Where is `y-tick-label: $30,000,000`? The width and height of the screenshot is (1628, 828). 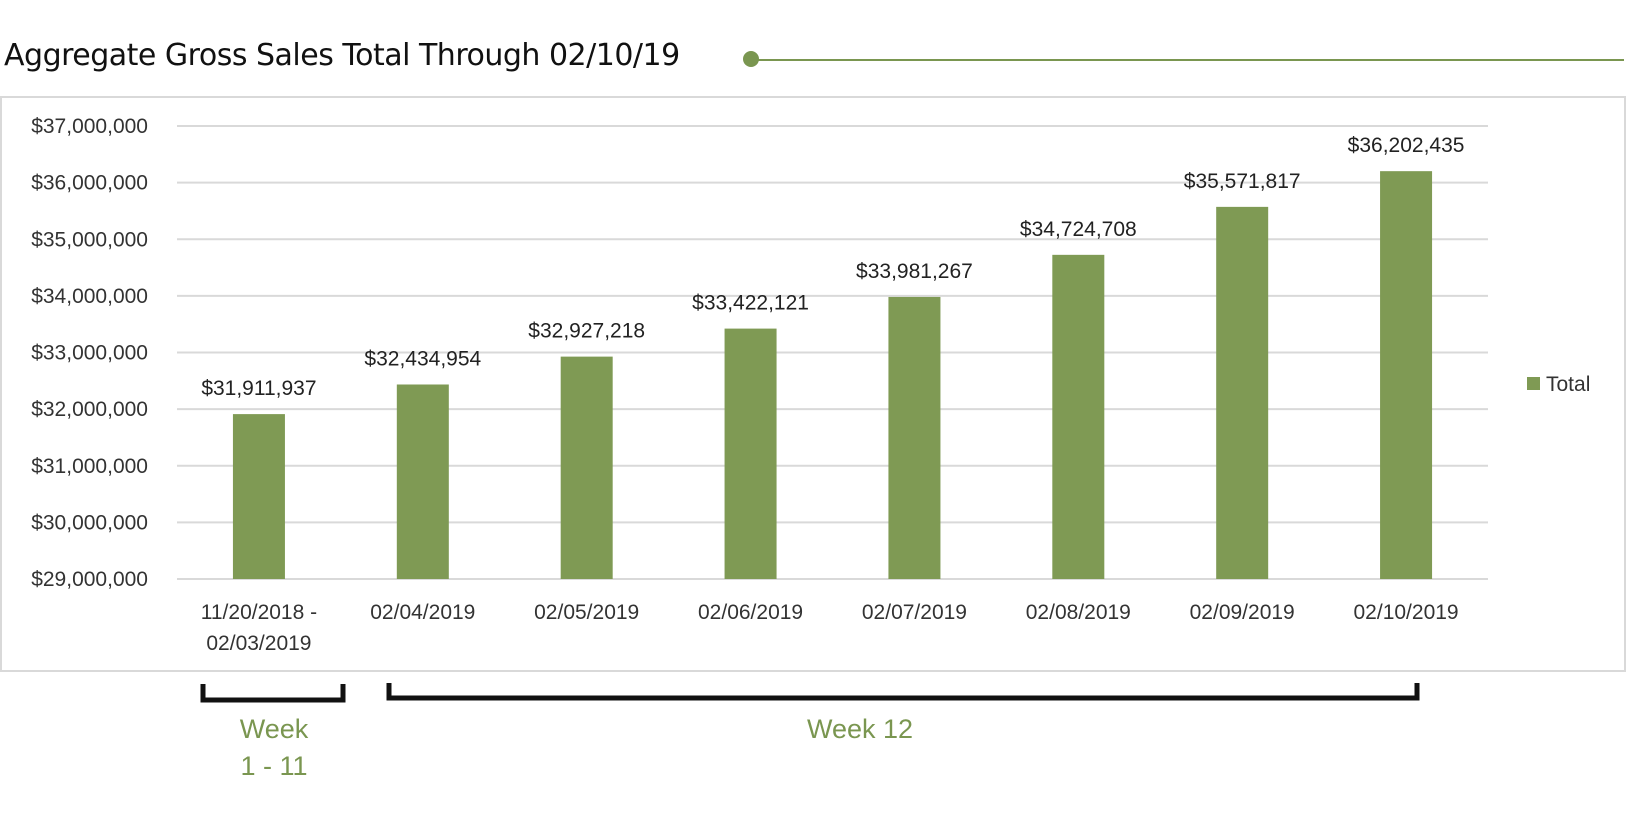 y-tick-label: $30,000,000 is located at coordinates (89, 522).